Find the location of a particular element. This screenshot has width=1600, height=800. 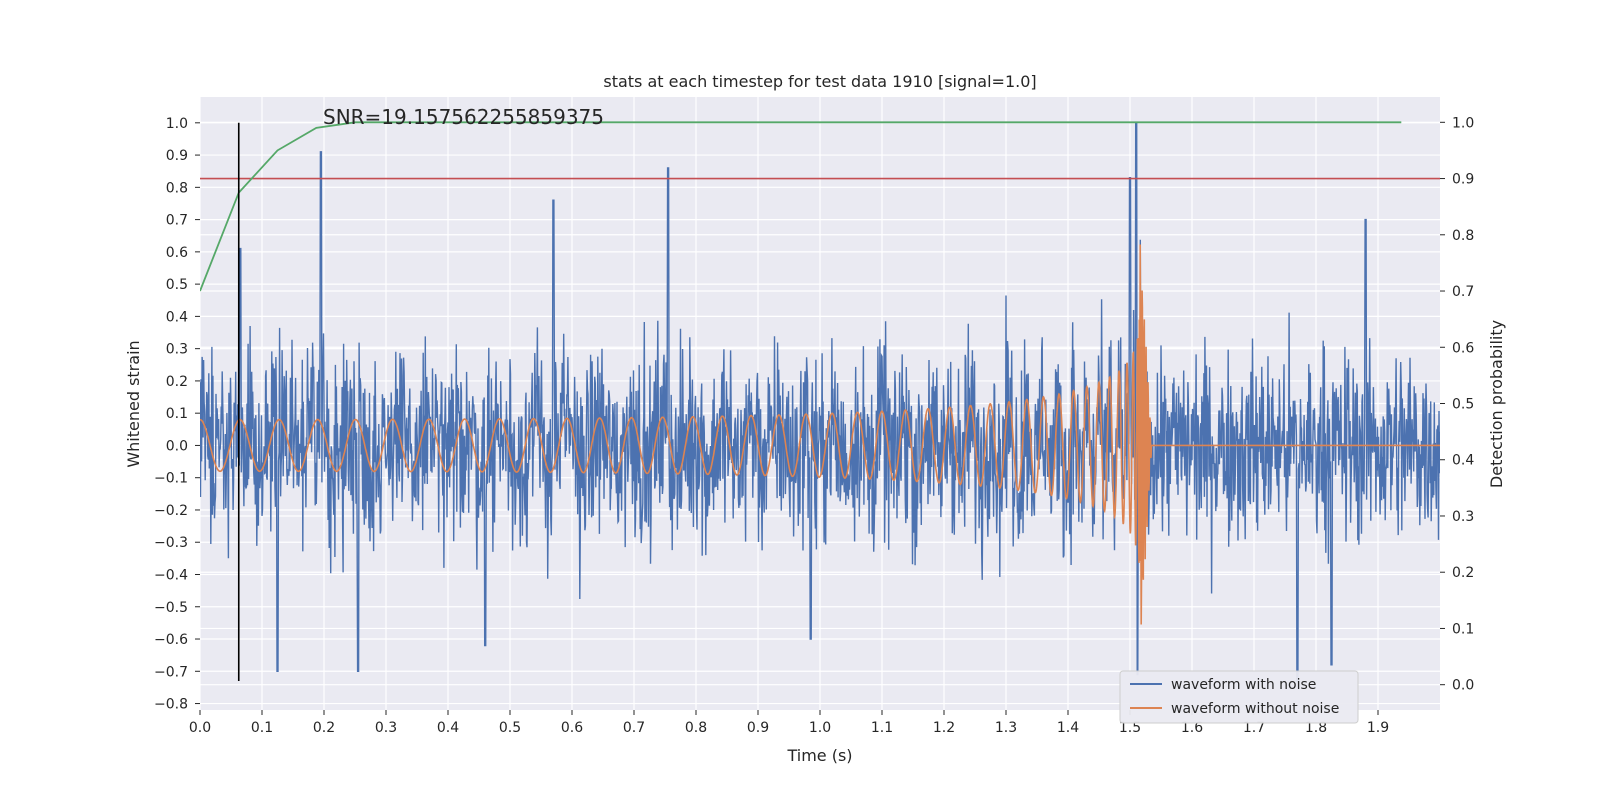

x-tick-label: 1.8 is located at coordinates (1316, 728).